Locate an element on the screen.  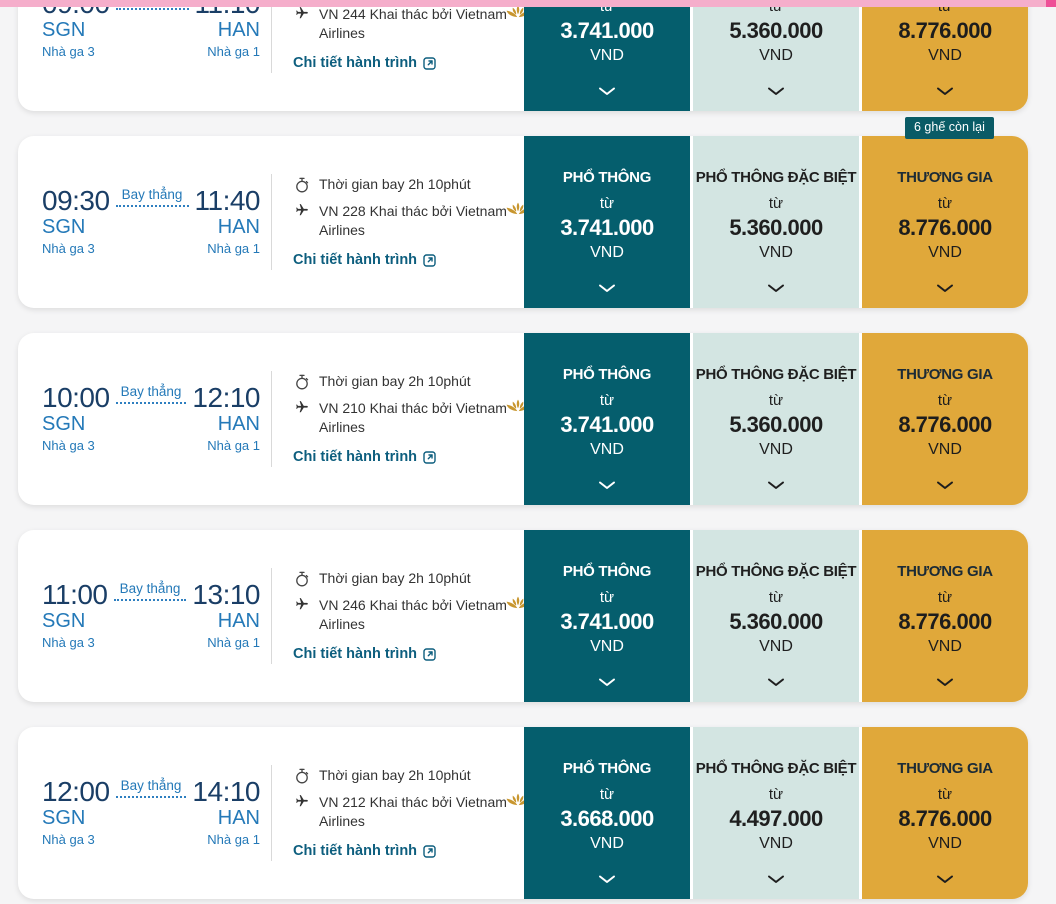
fare-price: 4.497.000 is located at coordinates (776, 818).